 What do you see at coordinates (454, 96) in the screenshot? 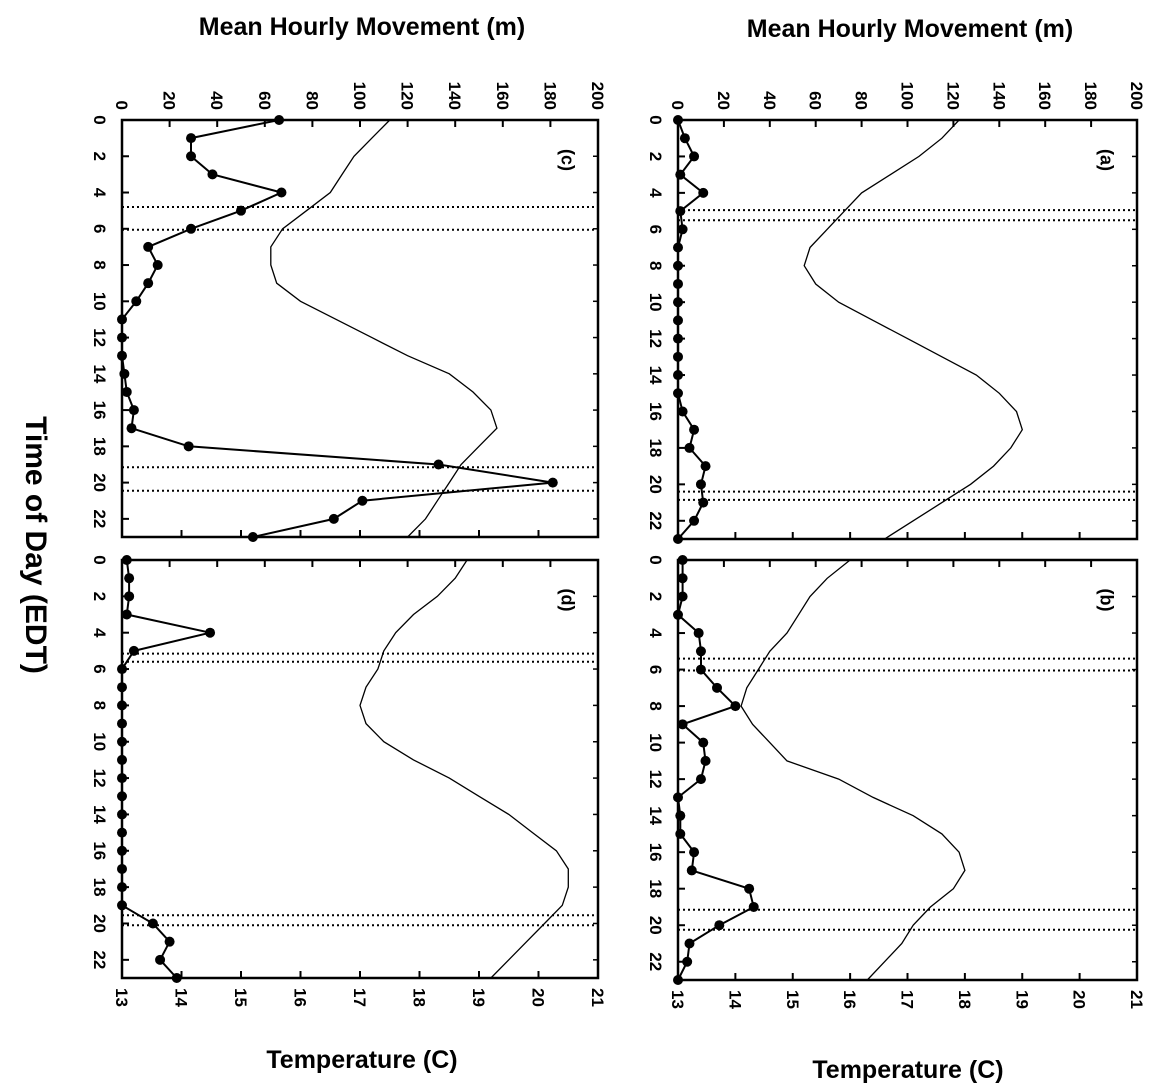
I see `movement-tick-label: 140` at bounding box center [454, 96].